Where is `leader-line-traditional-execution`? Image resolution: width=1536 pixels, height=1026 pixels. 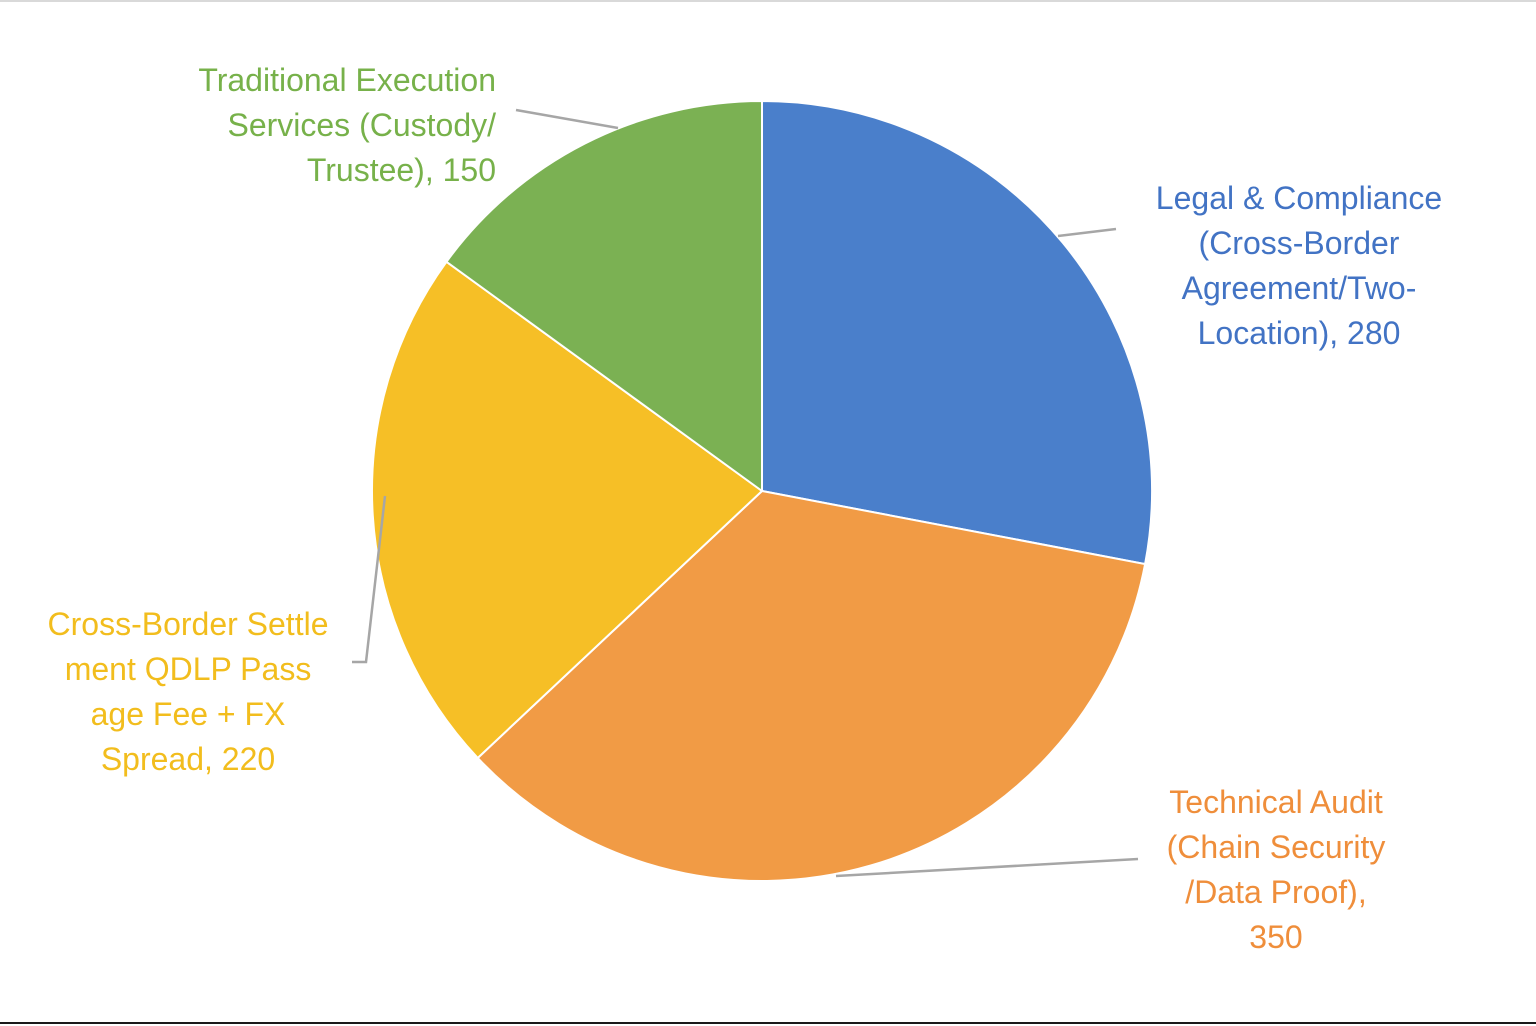
leader-line-traditional-execution is located at coordinates (567, 119).